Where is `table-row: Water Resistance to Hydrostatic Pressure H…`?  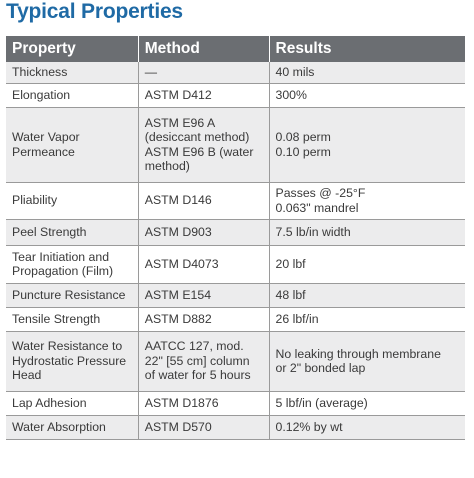
table-row: Water Resistance to Hydrostatic Pressure H… is located at coordinates (235, 361).